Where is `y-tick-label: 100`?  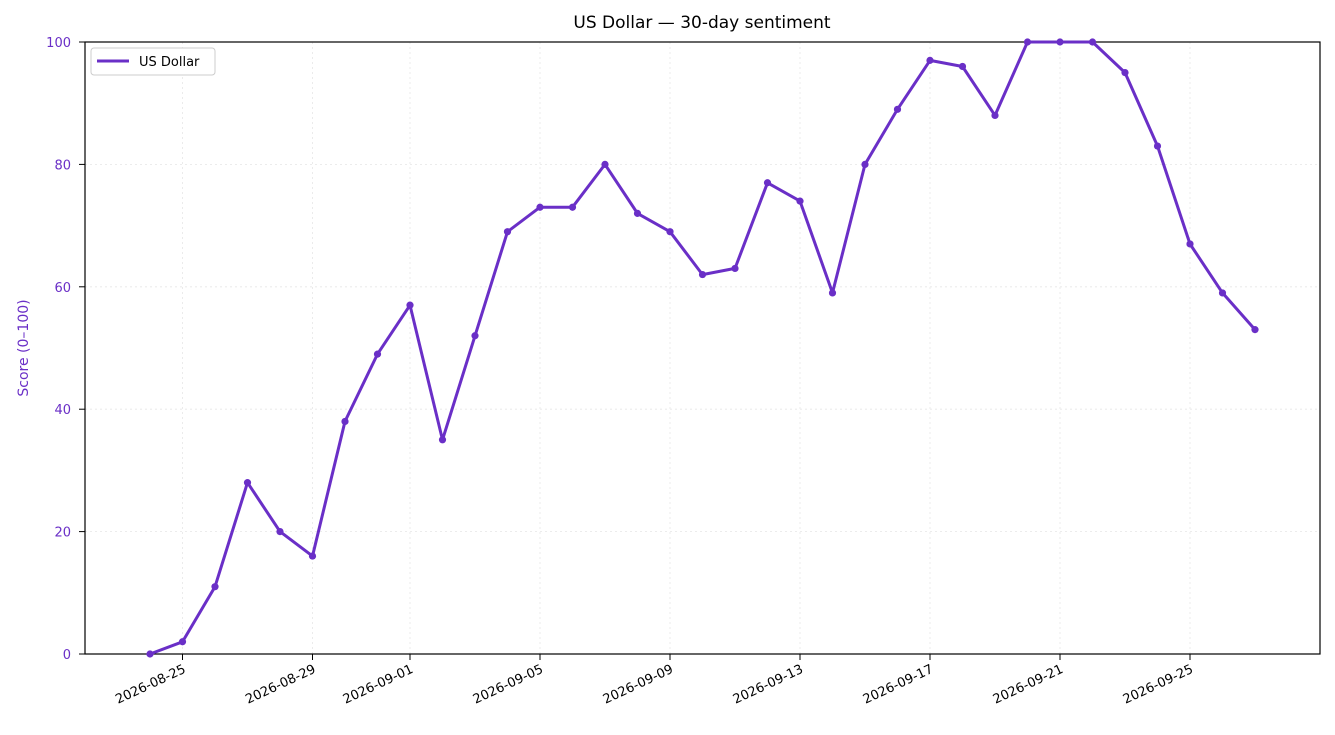
y-tick-label: 100 is located at coordinates (58, 43).